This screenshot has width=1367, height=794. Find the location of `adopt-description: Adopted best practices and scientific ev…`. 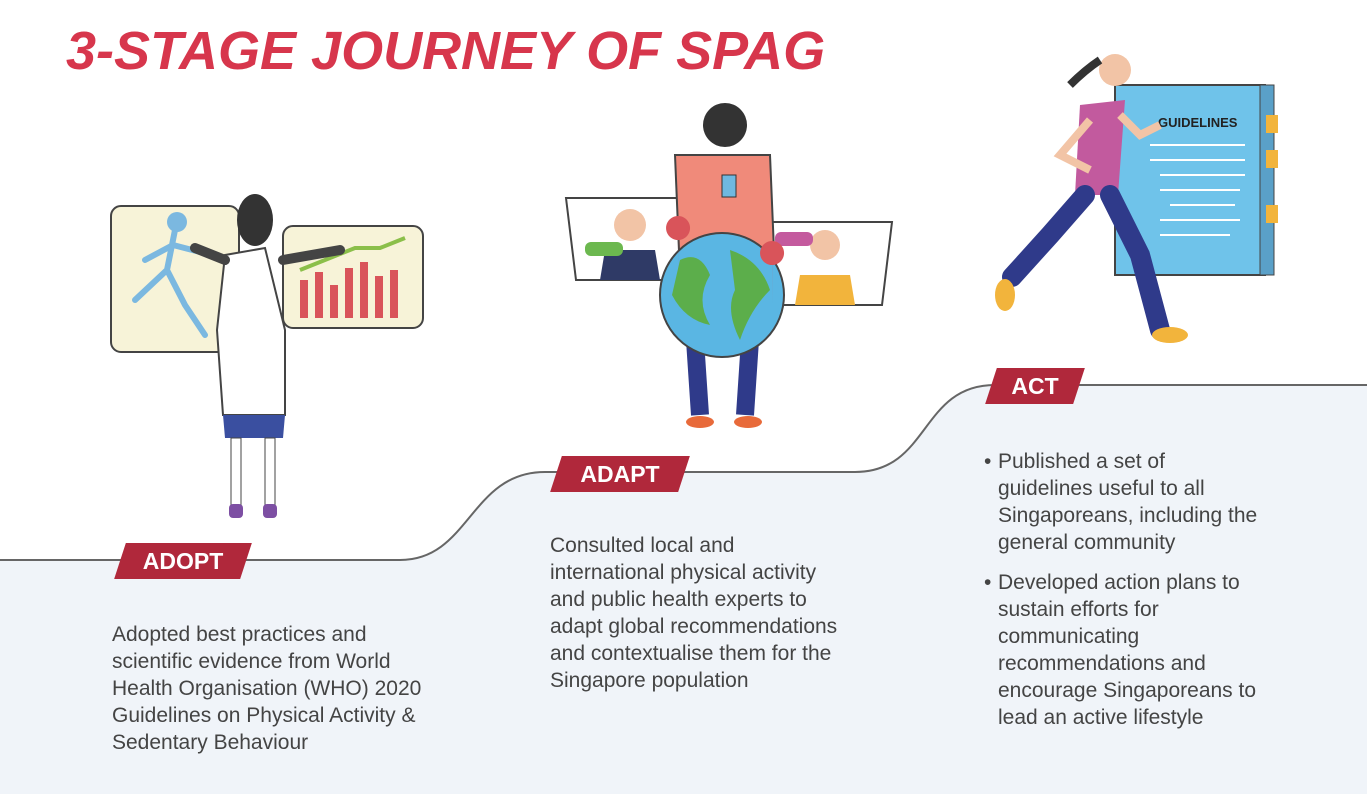

adopt-description: Adopted best practices and scientific ev… is located at coordinates (277, 688).